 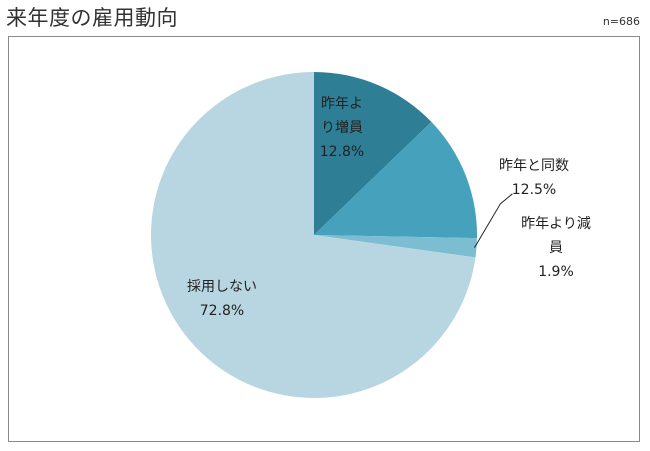 What do you see at coordinates (342, 104) in the screenshot?
I see `slice-category-label: 昨年よ` at bounding box center [342, 104].